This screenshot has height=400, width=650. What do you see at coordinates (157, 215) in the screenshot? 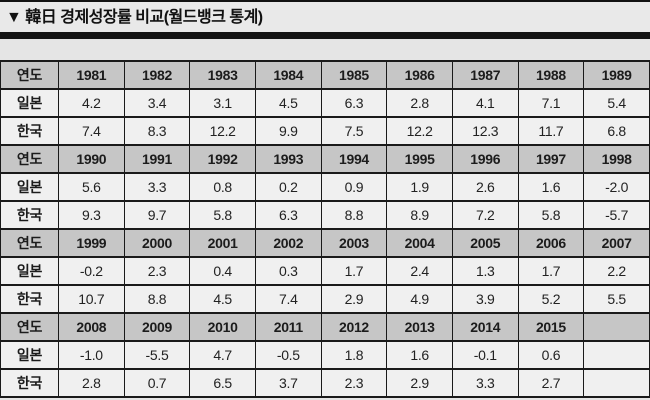
I see `korea-value-cell: 9.7` at bounding box center [157, 215].